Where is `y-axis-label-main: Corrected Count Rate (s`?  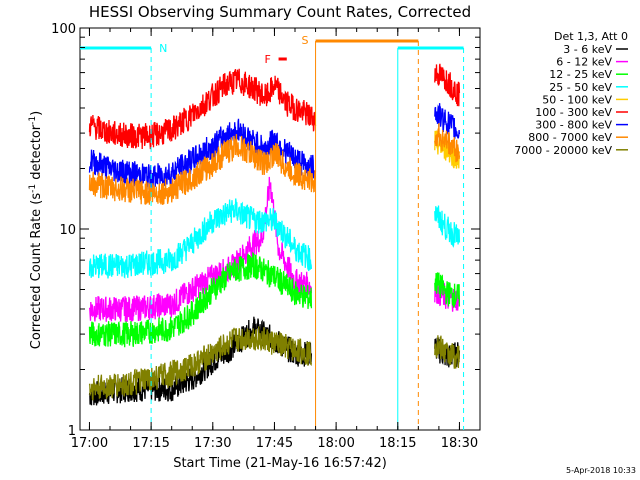
y-axis-label-main: Corrected Count Rate (s is located at coordinates (36, 271).